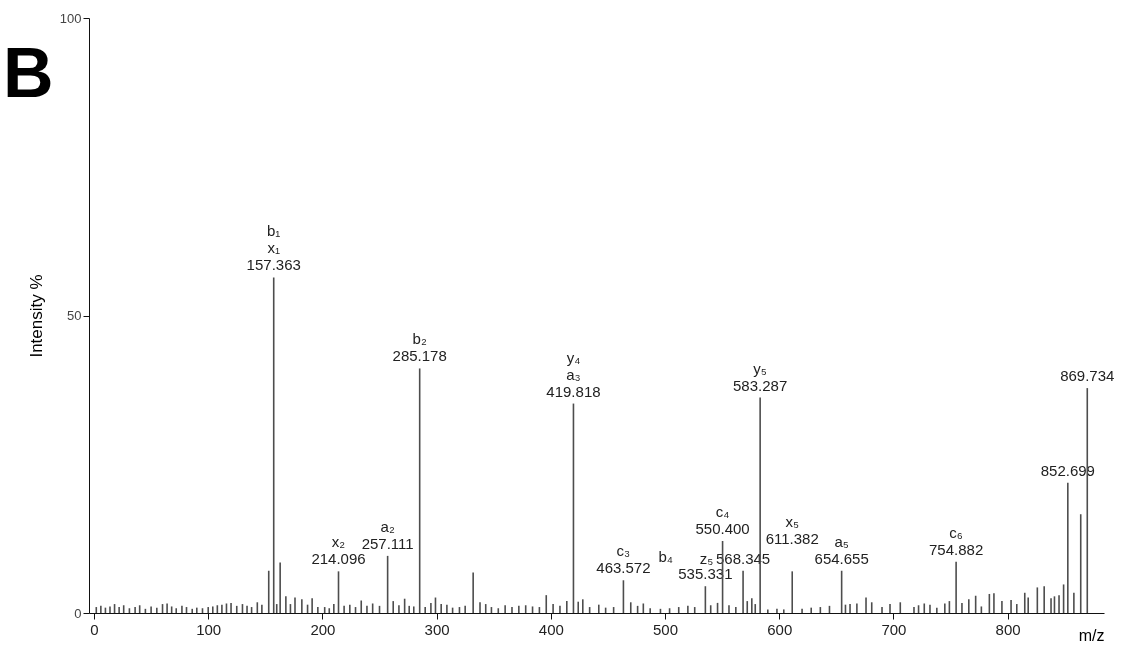 This screenshot has width=1144, height=655. What do you see at coordinates (706, 558) in the screenshot?
I see `annotation: z₅` at bounding box center [706, 558].